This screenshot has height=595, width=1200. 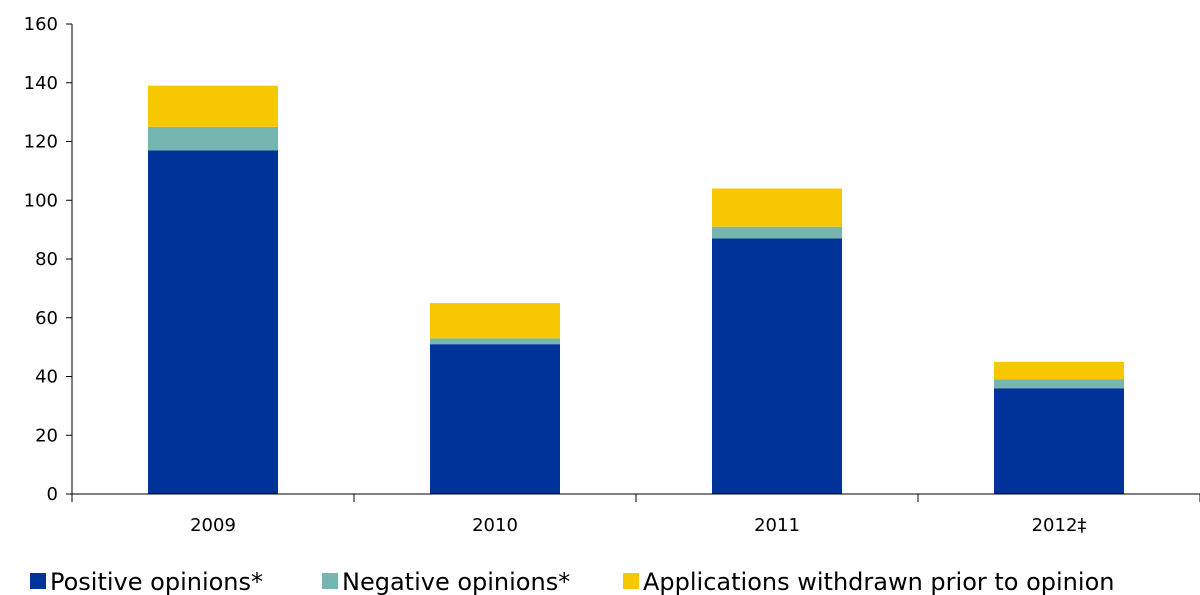 What do you see at coordinates (1059, 370) in the screenshot?
I see `bar-2012‡-series-2` at bounding box center [1059, 370].